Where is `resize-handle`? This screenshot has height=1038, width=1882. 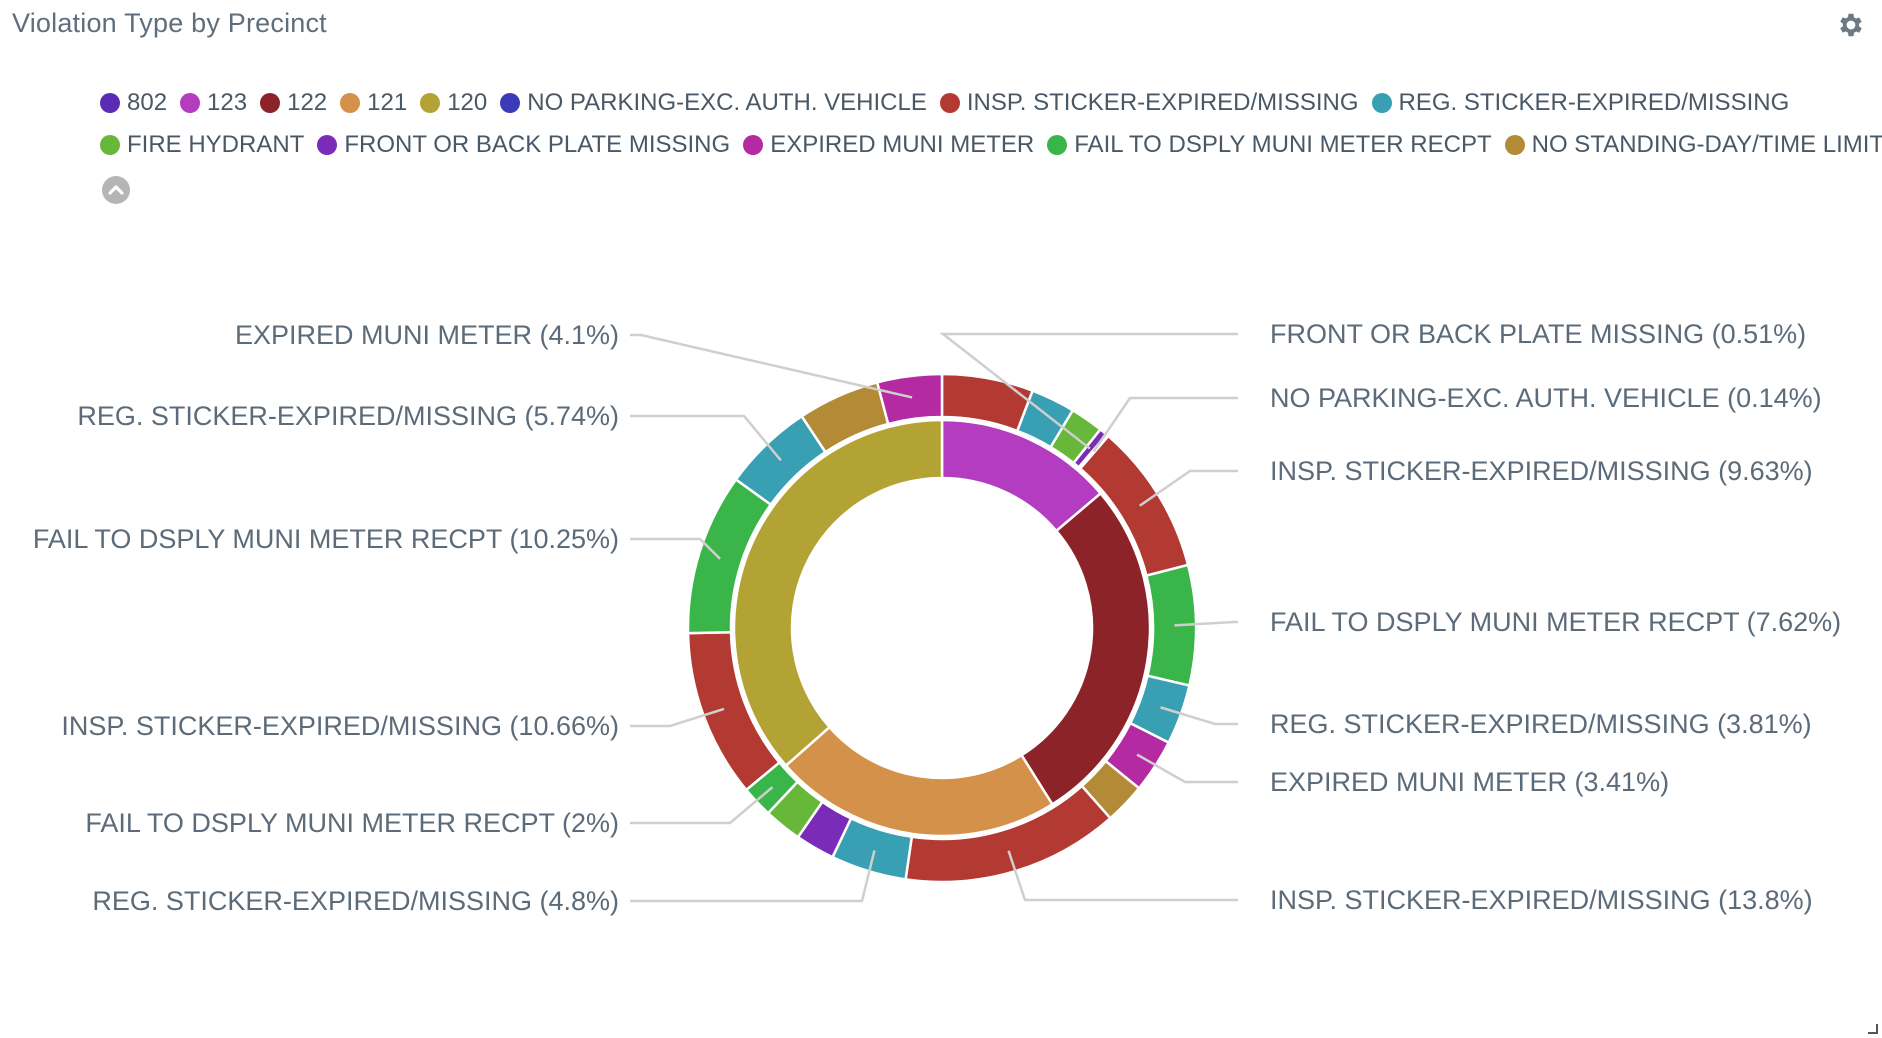
resize-handle is located at coordinates (1873, 1029).